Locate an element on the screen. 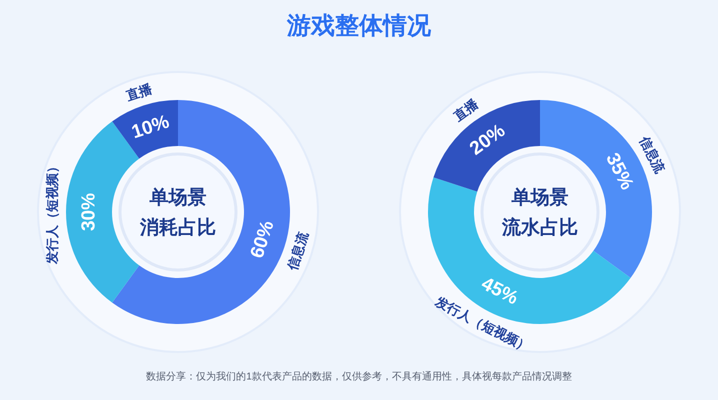  slice-label: 发行人（短视频） is located at coordinates (52, 212).